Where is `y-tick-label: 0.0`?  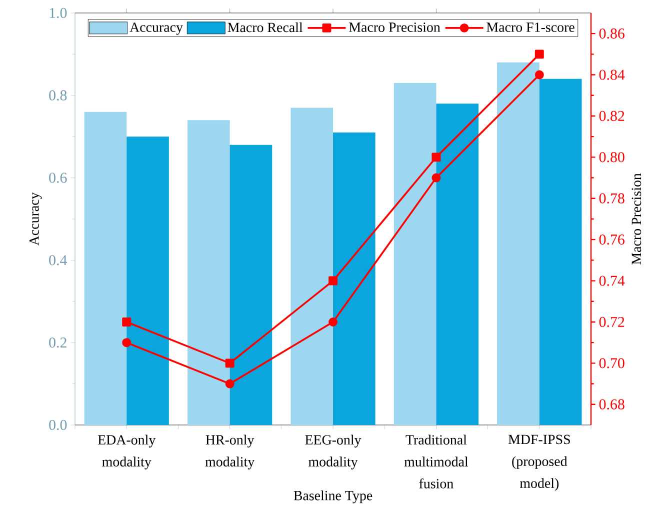
y-tick-label: 0.0 is located at coordinates (58, 425).